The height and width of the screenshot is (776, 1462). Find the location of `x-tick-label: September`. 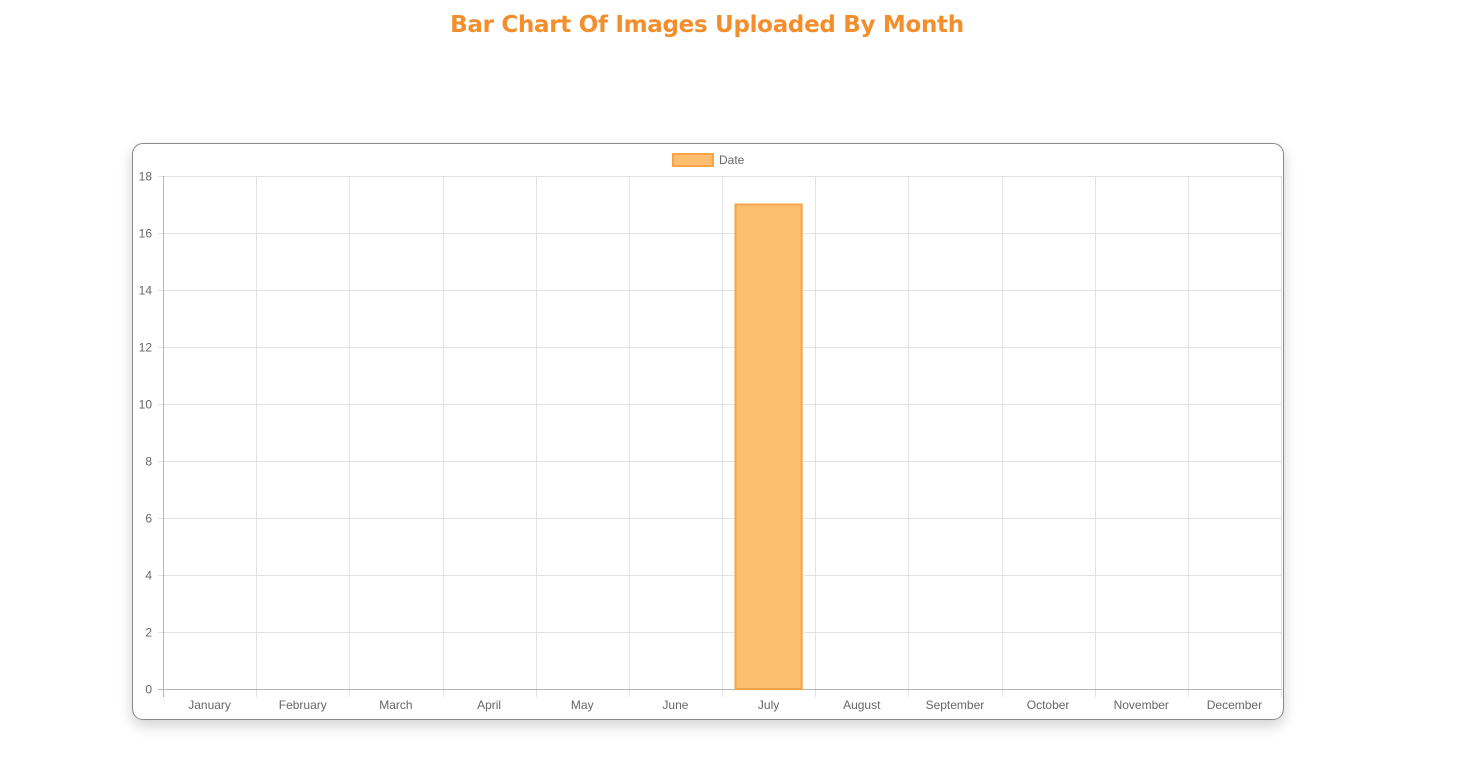

x-tick-label: September is located at coordinates (955, 705).